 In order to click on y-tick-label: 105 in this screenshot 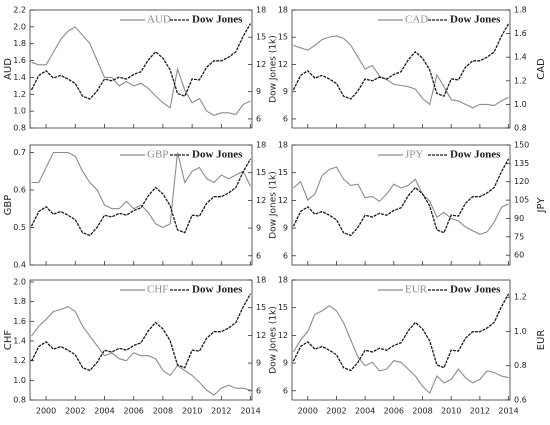, I will do `click(521, 200)`.